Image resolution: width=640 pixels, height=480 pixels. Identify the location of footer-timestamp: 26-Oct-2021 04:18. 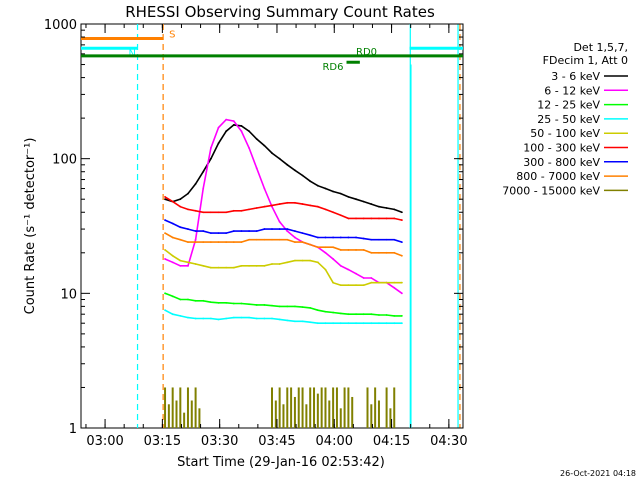
(598, 473).